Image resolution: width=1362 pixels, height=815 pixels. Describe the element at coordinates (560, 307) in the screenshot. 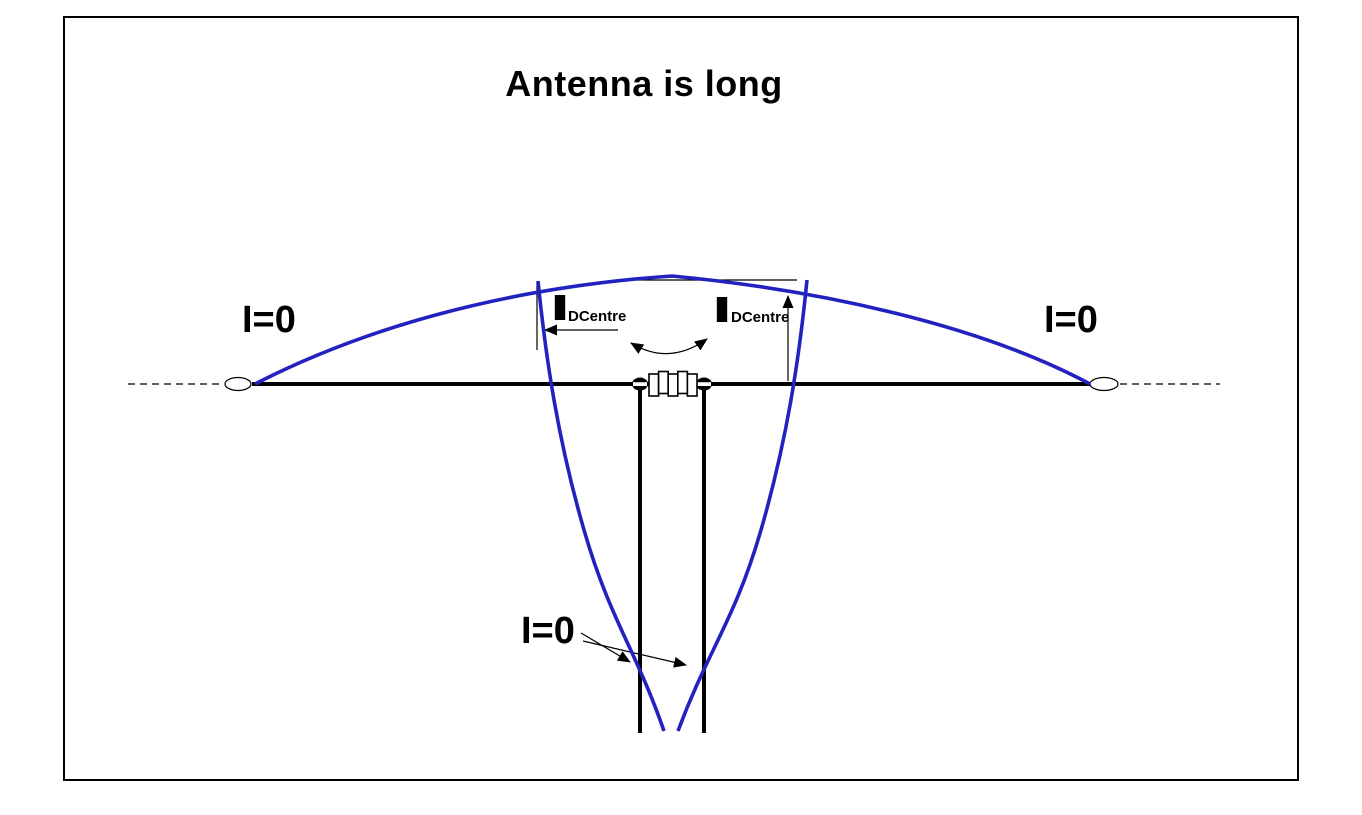

I see `current-symbol-left: I` at that location.